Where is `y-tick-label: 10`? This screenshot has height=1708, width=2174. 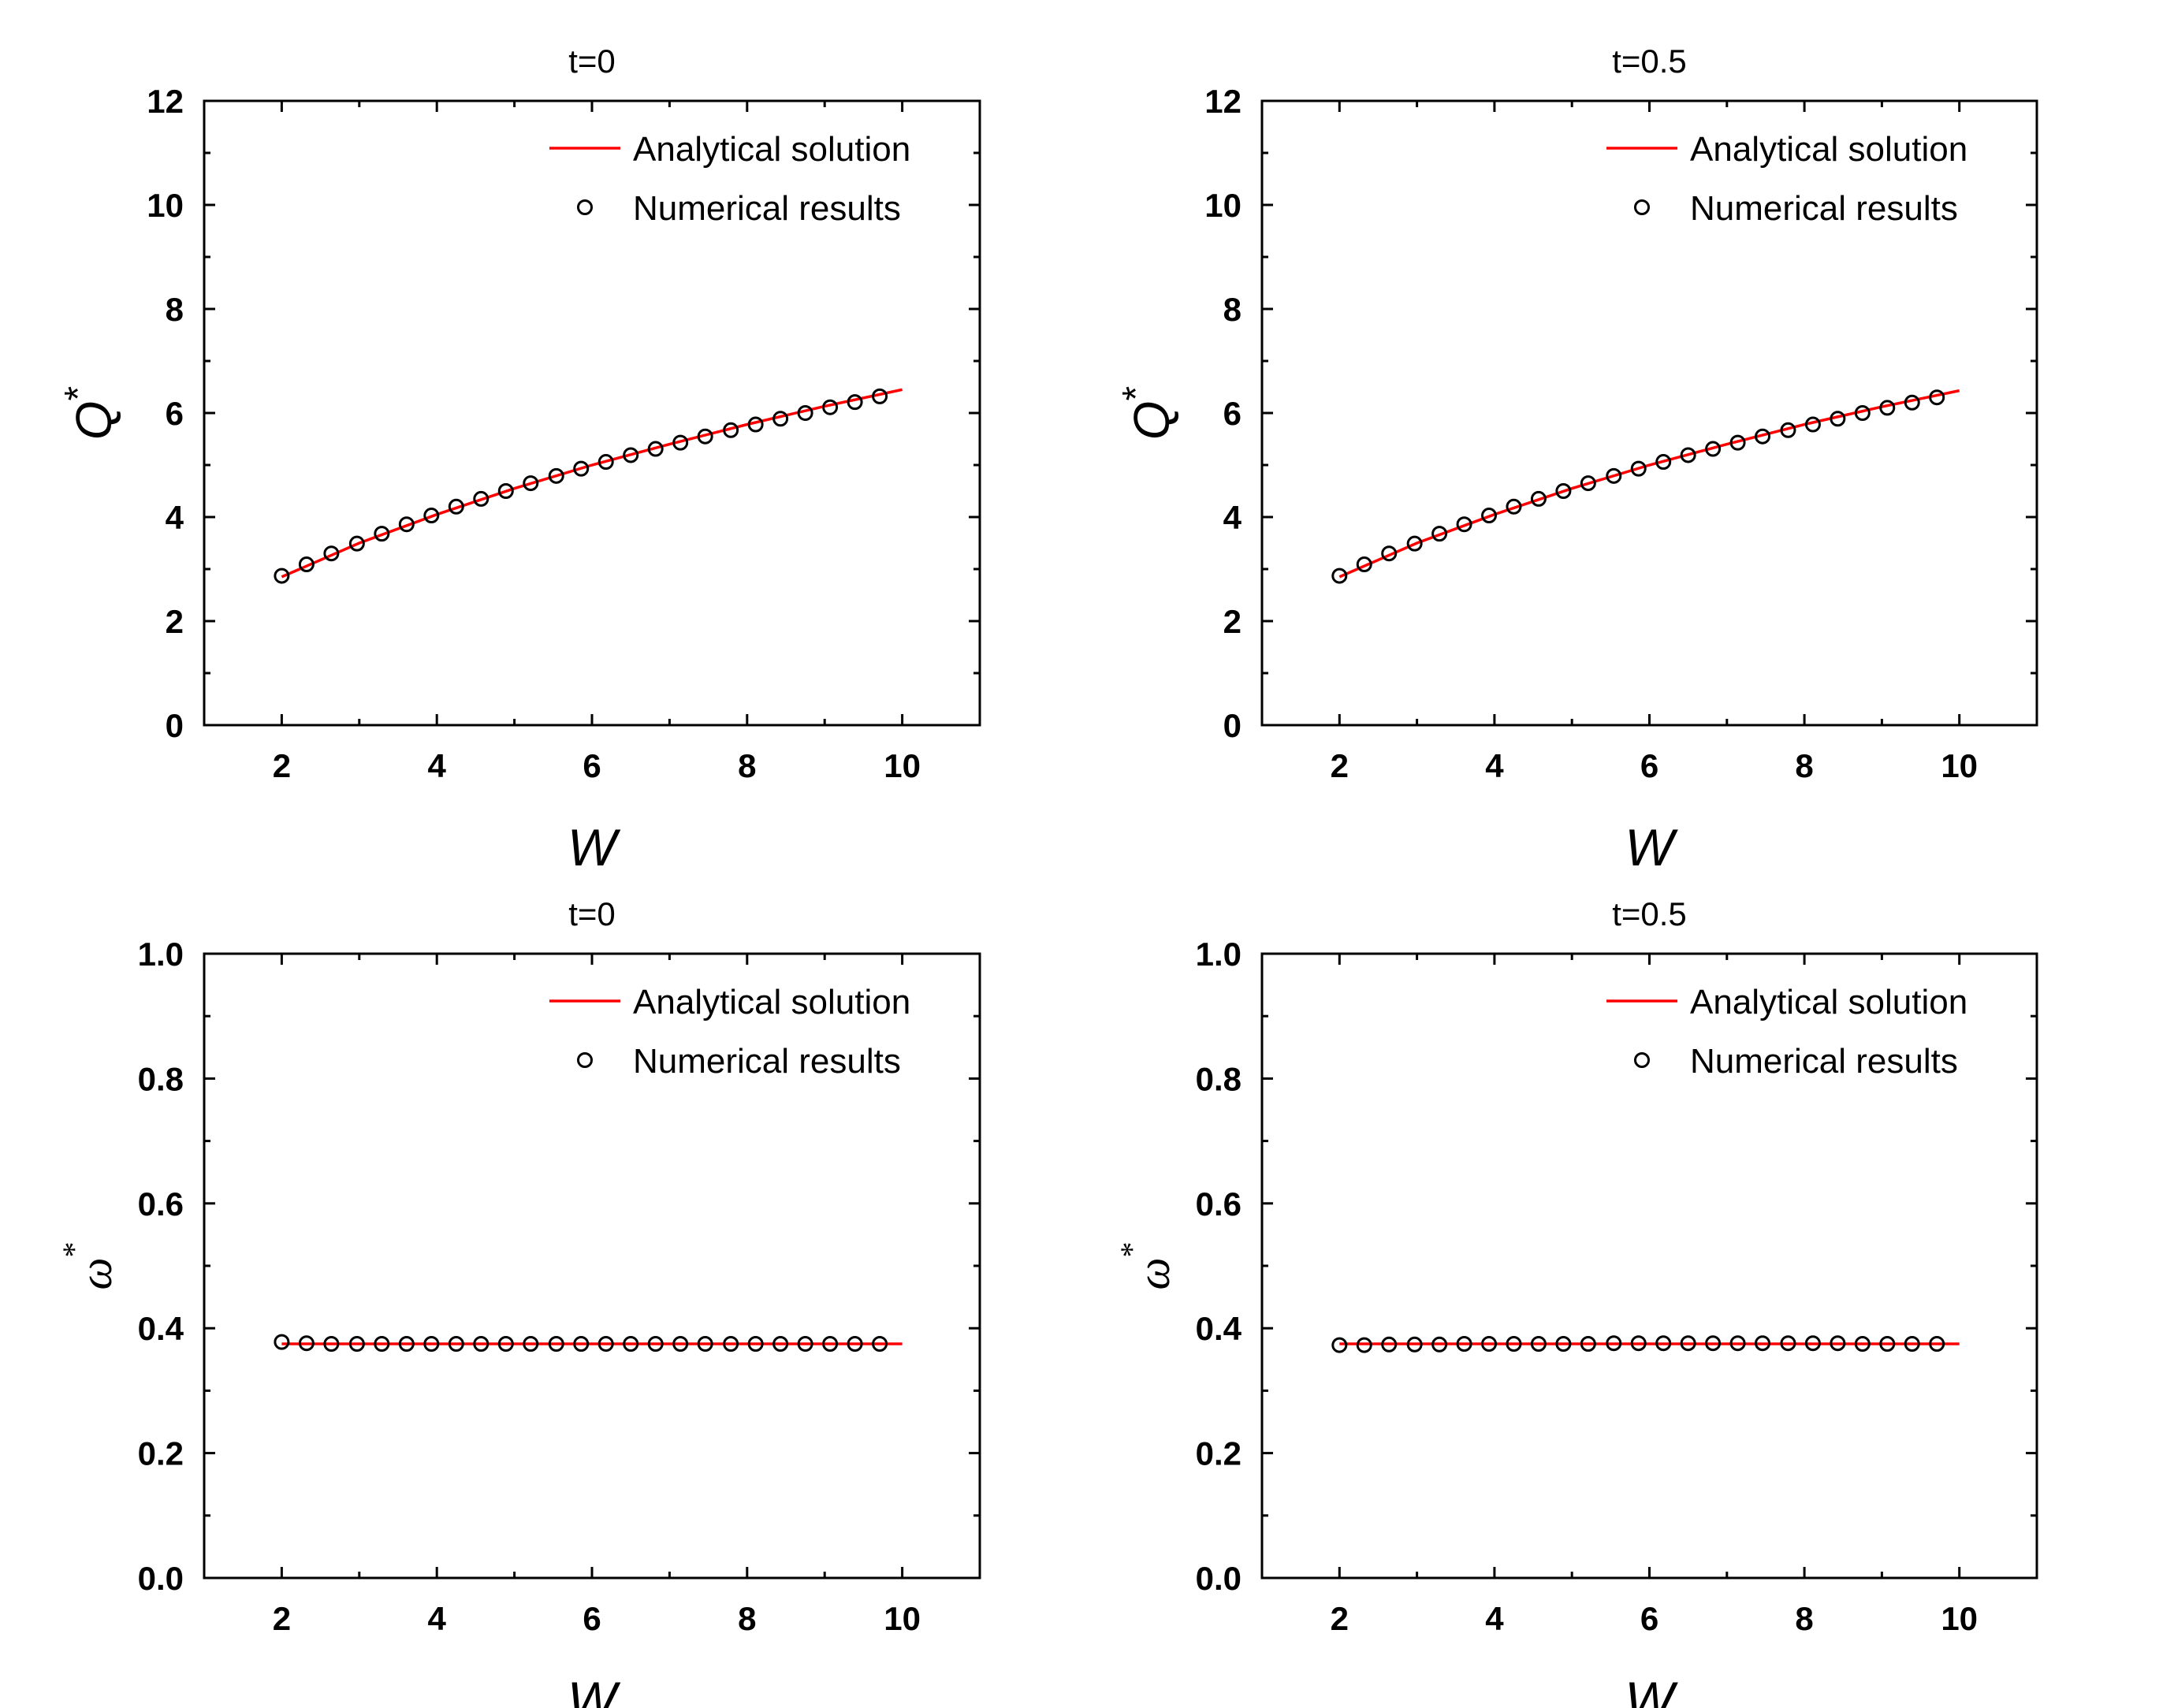
y-tick-label: 10 is located at coordinates (1223, 205).